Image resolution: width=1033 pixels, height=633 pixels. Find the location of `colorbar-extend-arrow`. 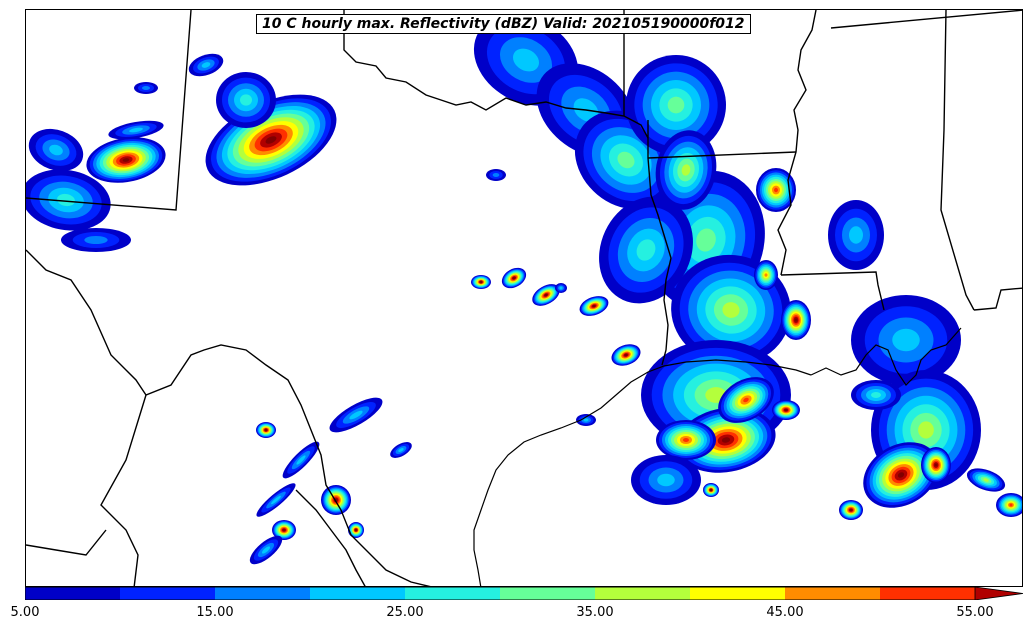

colorbar-extend-arrow is located at coordinates (998, 593).